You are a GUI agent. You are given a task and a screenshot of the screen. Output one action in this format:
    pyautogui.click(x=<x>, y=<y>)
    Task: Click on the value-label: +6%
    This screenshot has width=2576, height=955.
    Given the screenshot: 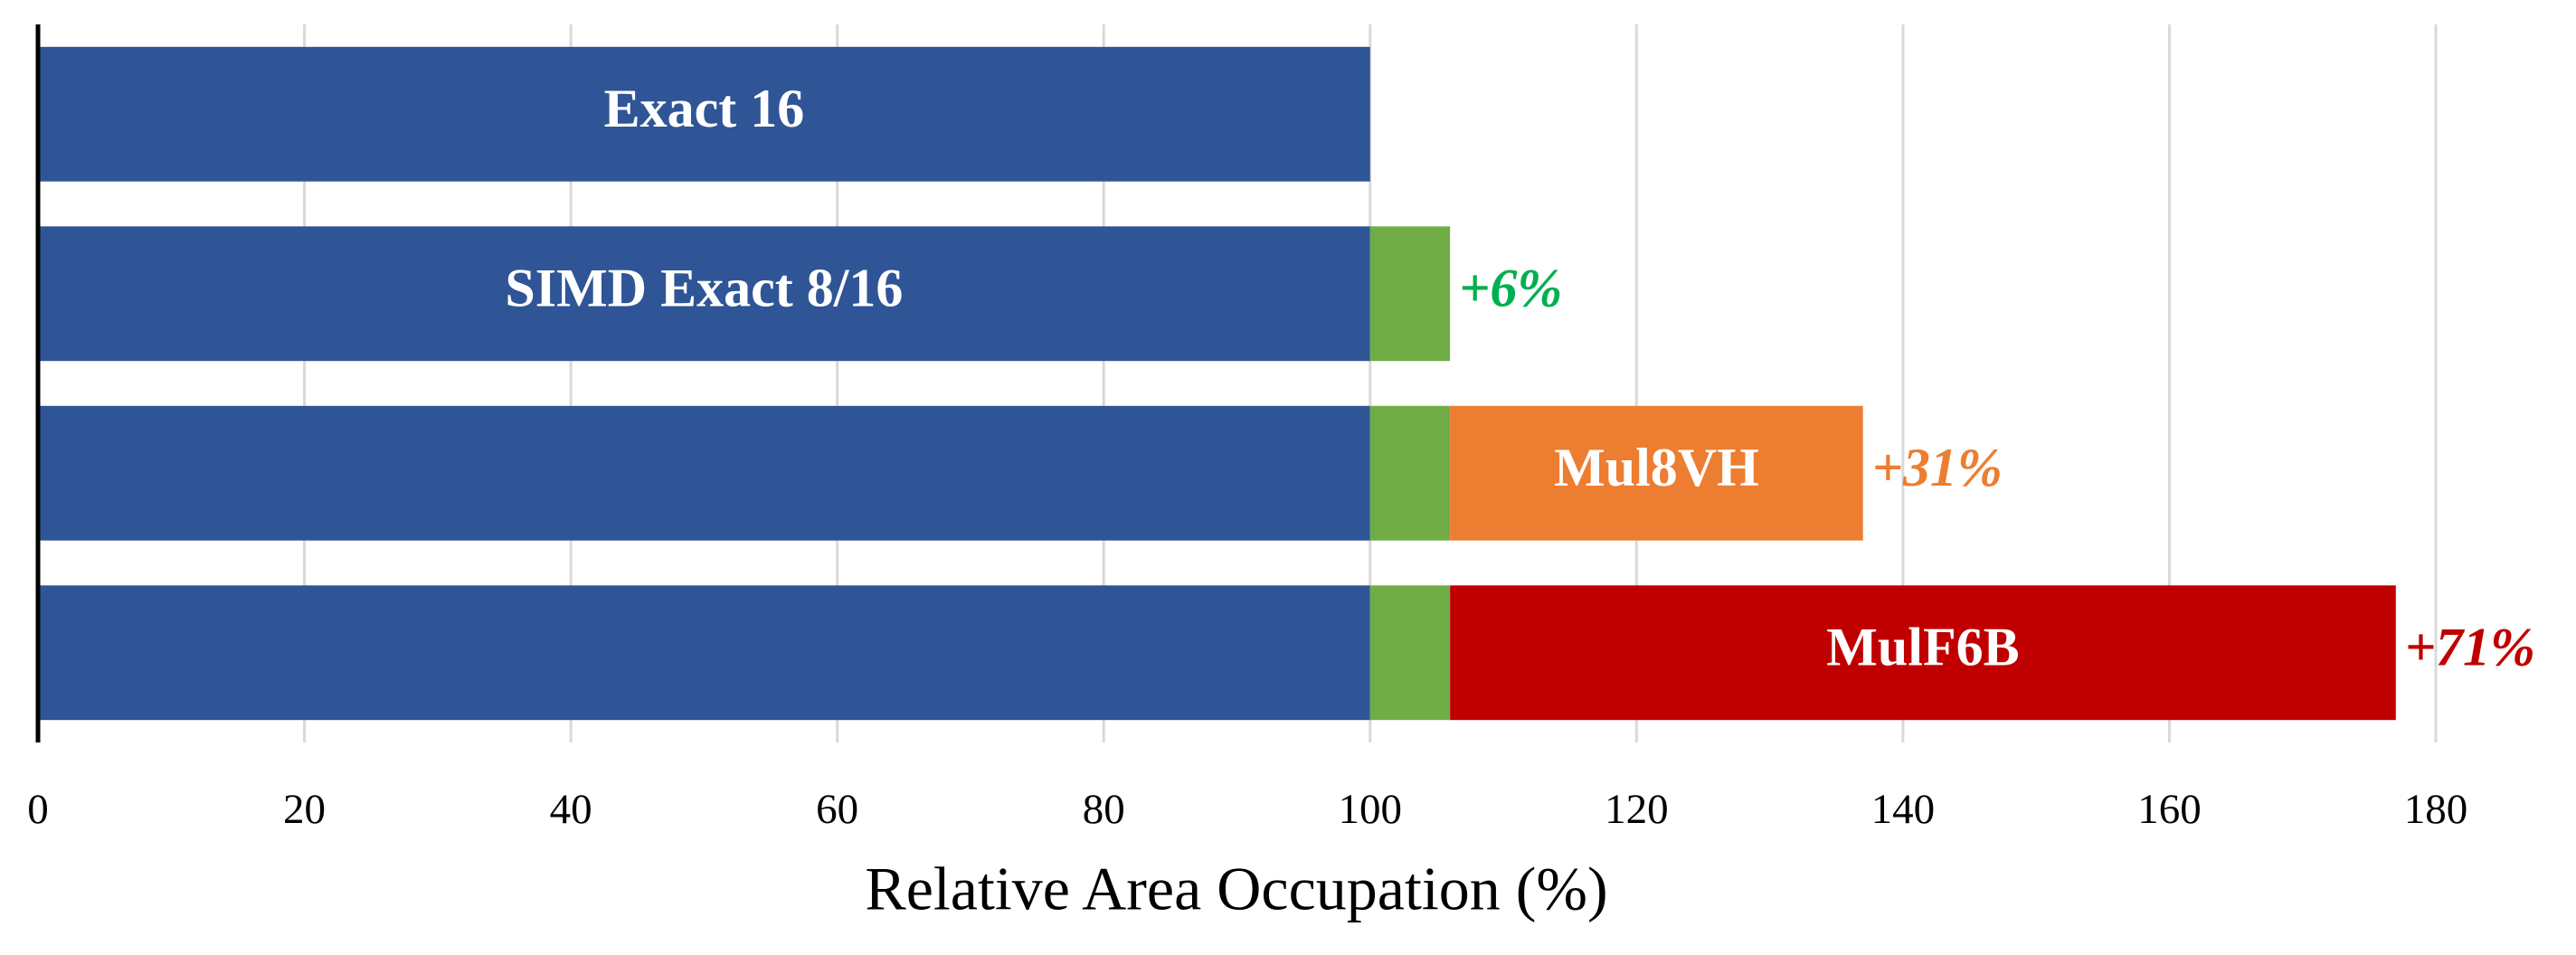 What is the action you would take?
    pyautogui.click(x=1510, y=288)
    